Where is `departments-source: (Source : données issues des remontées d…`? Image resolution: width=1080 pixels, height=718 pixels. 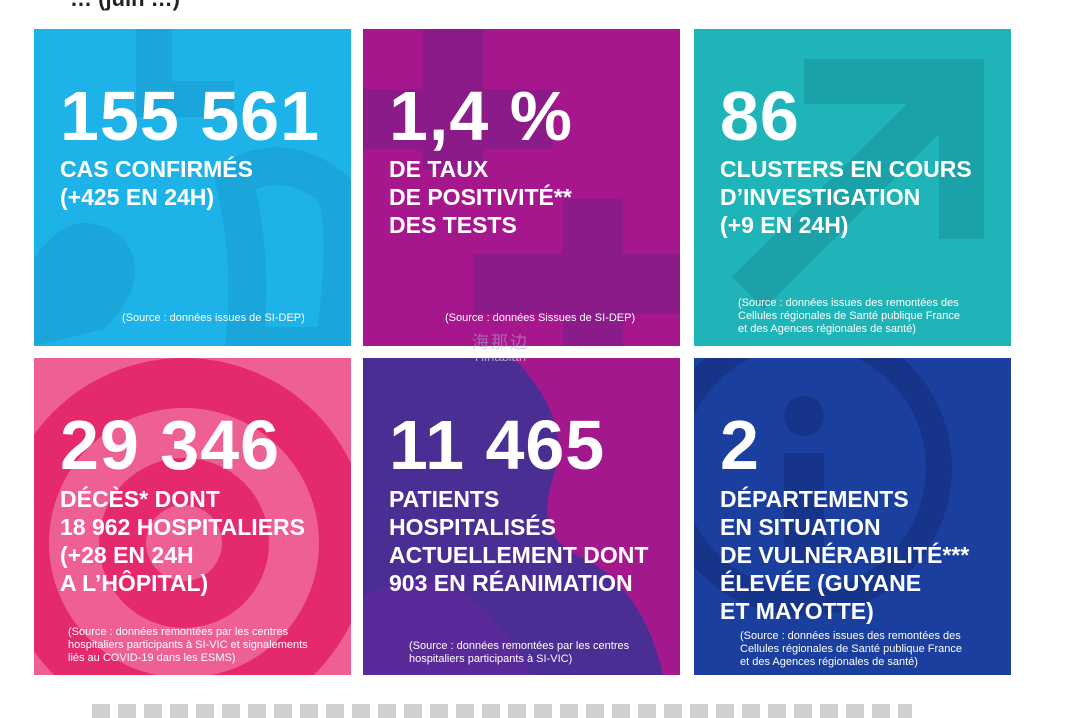 departments-source: (Source : données issues des remontées d… is located at coordinates (851, 649).